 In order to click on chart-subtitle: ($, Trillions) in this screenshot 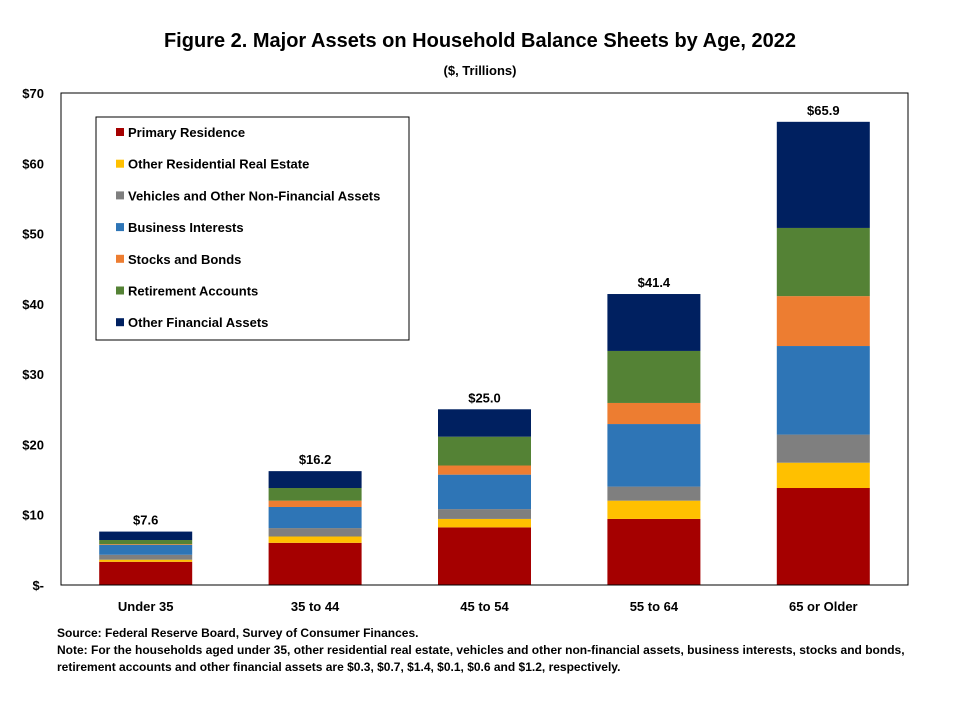, I will do `click(480, 70)`.